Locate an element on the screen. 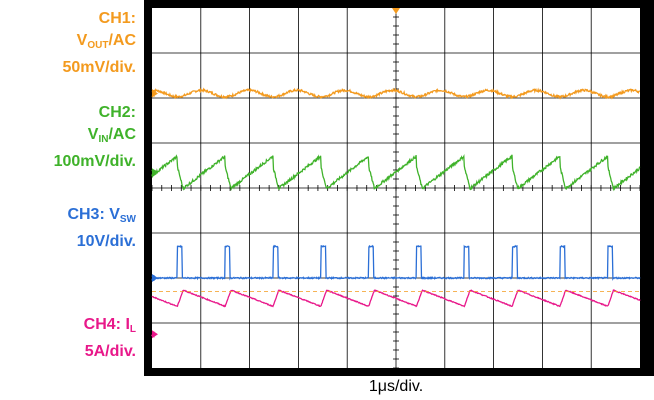 The height and width of the screenshot is (400, 654). ch3-ground-marker is located at coordinates (155, 278).